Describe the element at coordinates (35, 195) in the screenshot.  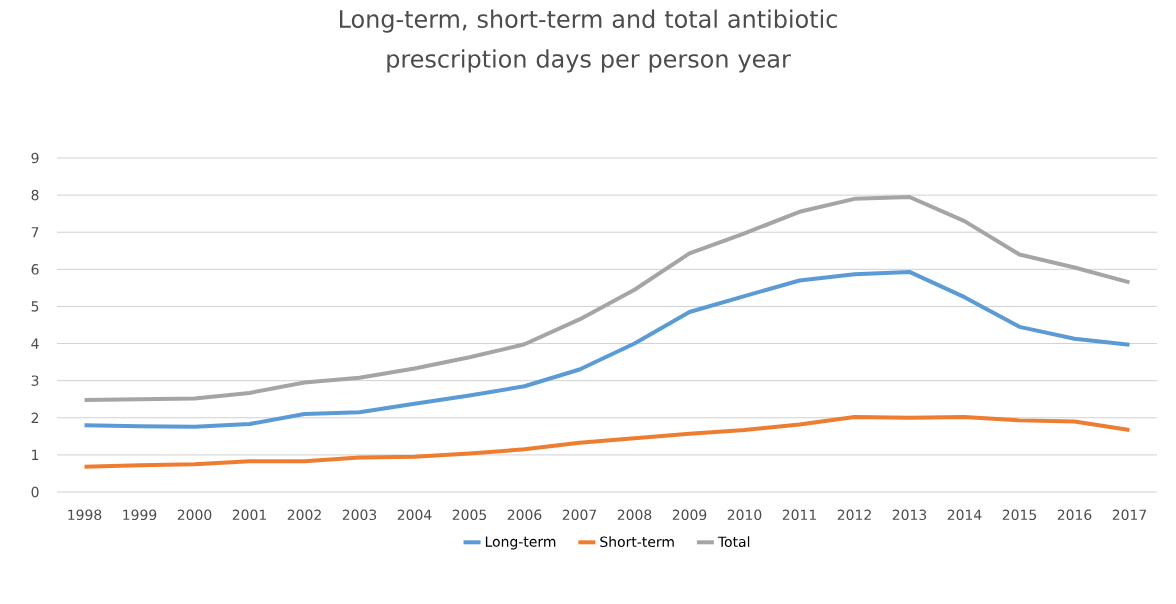
I see `y-tick-label: 8` at that location.